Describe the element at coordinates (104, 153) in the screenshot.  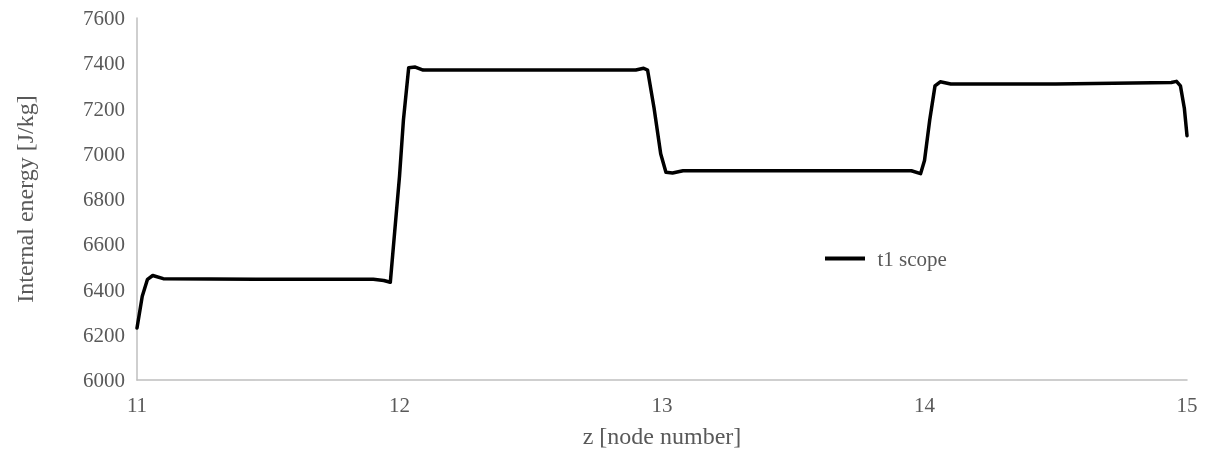
I see `y-tick-label: 7000` at that location.